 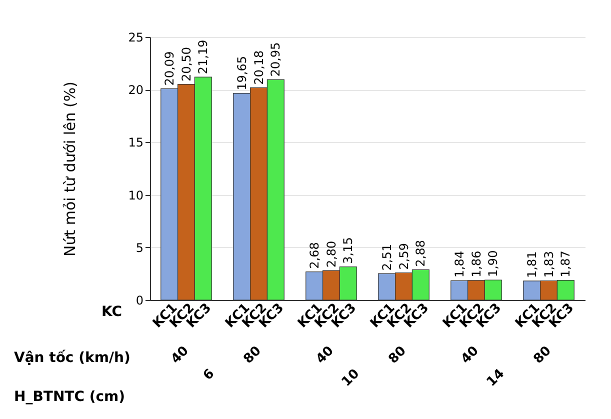 What do you see at coordinates (348, 250) in the screenshot?
I see `data-label: 3,15` at bounding box center [348, 250].